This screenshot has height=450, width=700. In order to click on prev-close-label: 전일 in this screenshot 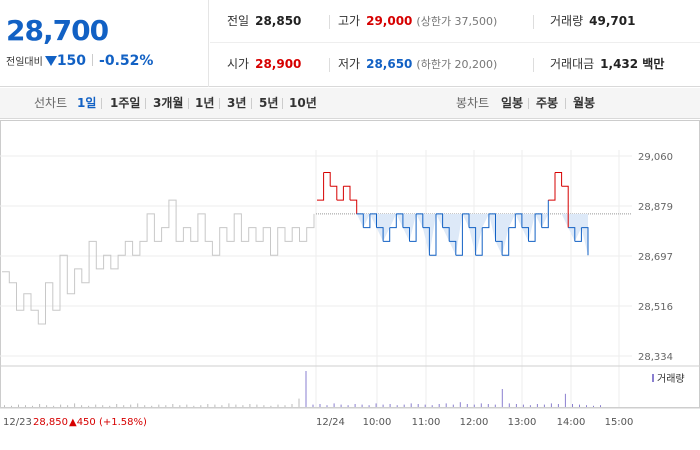, I will do `click(238, 21)`.